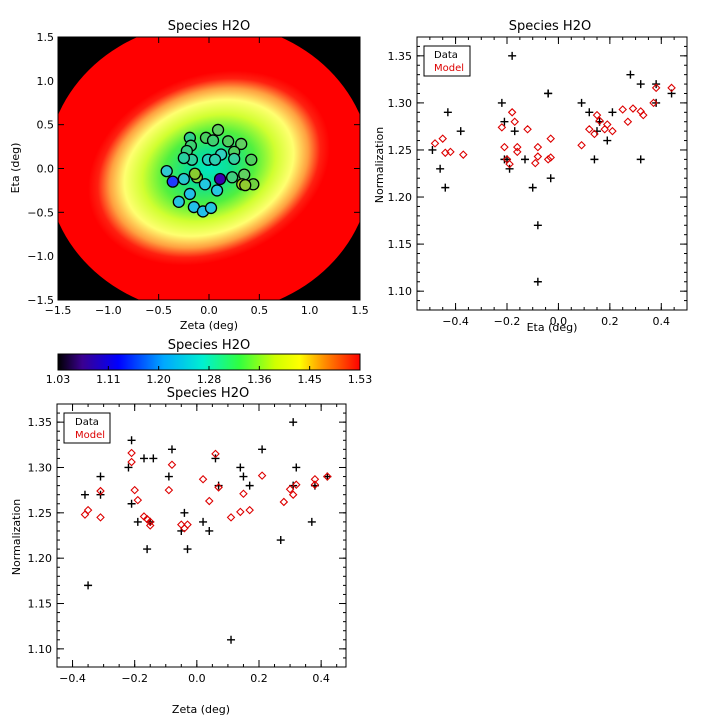 This screenshot has height=724, width=720. Describe the element at coordinates (197, 678) in the screenshot. I see `zeta-xtick-label: 0.0` at that location.